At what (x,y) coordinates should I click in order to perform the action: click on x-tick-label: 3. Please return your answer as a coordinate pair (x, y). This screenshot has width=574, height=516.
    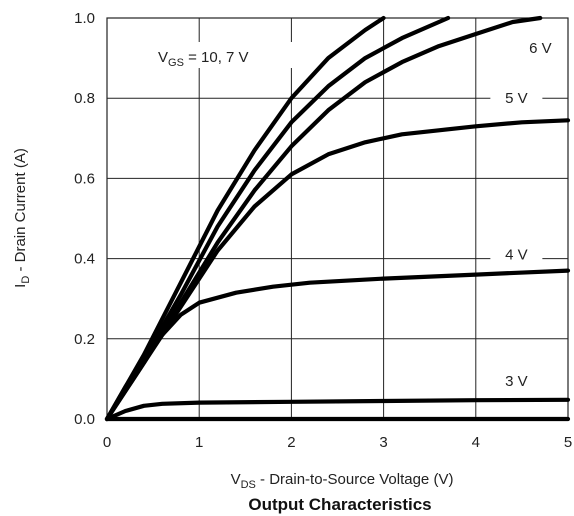
    Looking at the image, I should click on (383, 442).